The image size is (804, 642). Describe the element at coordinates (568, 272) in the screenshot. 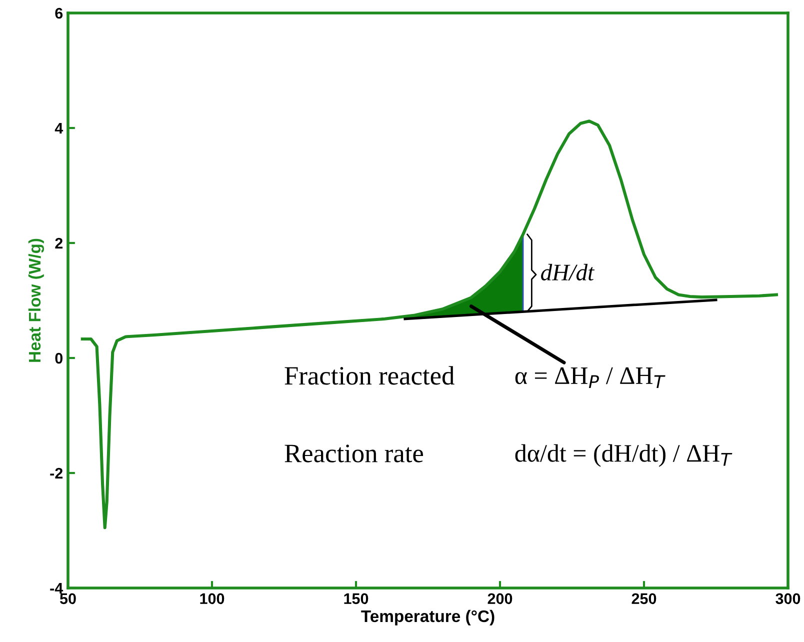

I see `annotation: dH/dt` at that location.